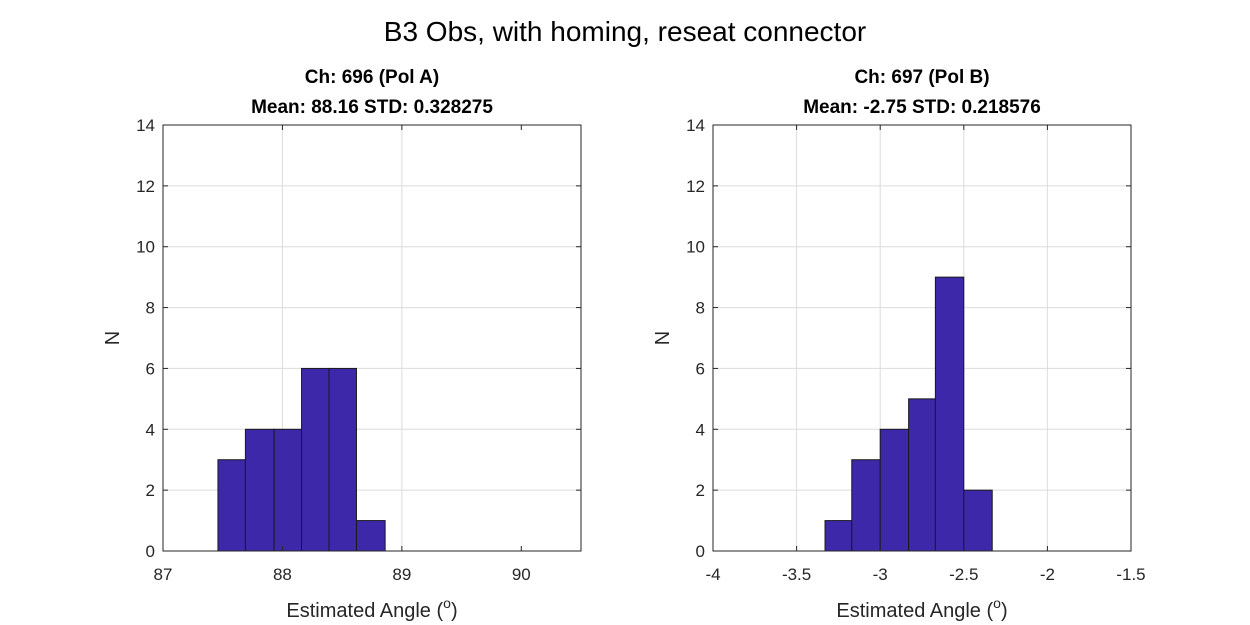  Describe the element at coordinates (1130, 574) in the screenshot. I see `x-tick-label: -1.5` at that location.